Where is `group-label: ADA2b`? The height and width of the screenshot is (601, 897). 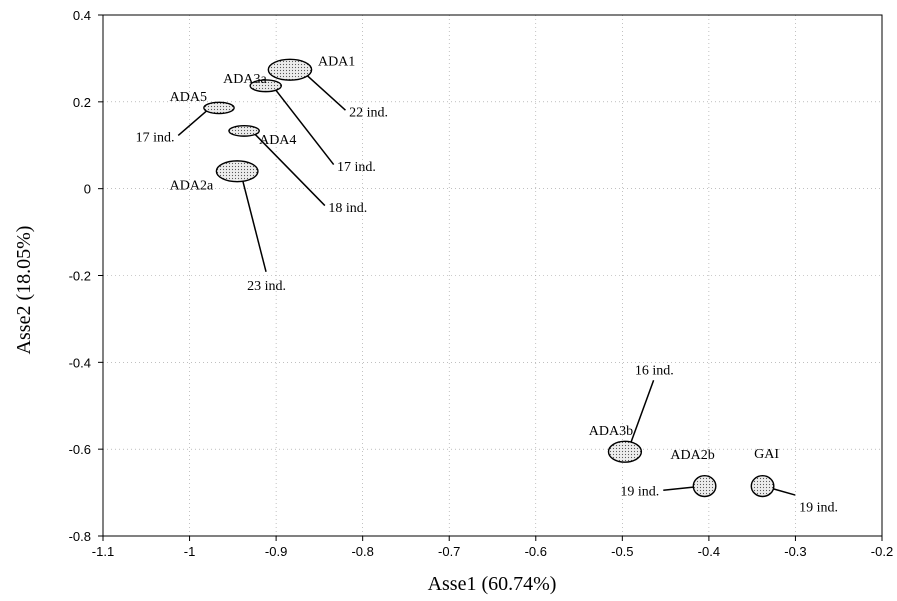 group-label: ADA2b is located at coordinates (692, 455).